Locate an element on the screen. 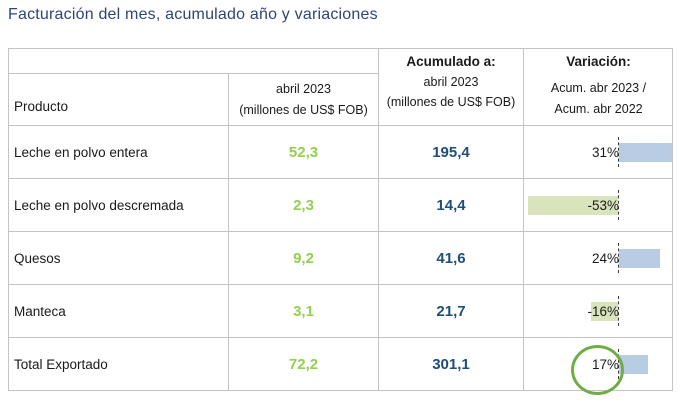  variation-cell: -53% is located at coordinates (598, 205).